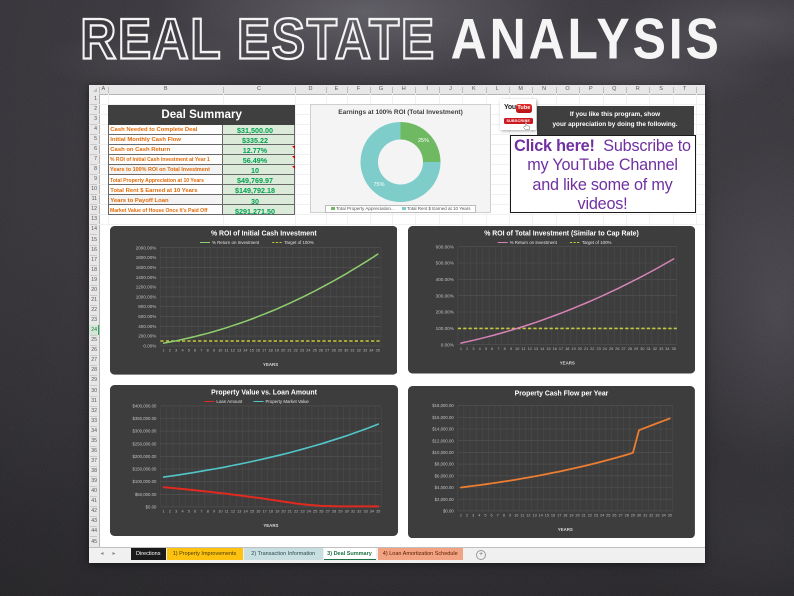 The width and height of the screenshot is (794, 596). Describe the element at coordinates (299, 242) in the screenshot. I see `svg-text: Target of 100%` at that location.